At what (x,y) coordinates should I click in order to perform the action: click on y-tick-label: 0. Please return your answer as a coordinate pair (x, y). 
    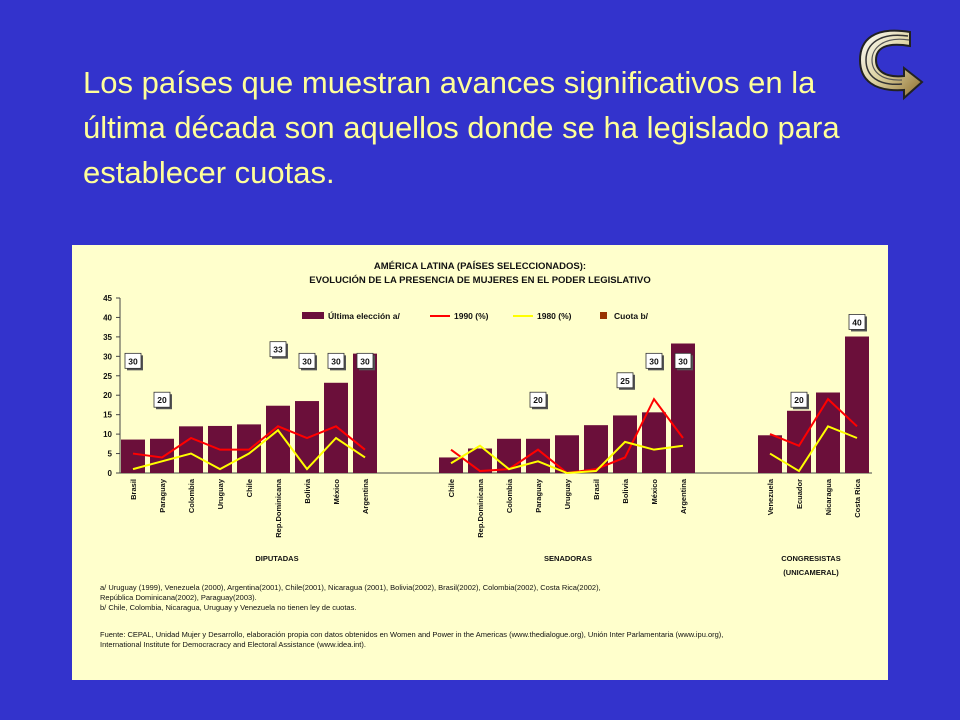
    Looking at the image, I should click on (110, 473).